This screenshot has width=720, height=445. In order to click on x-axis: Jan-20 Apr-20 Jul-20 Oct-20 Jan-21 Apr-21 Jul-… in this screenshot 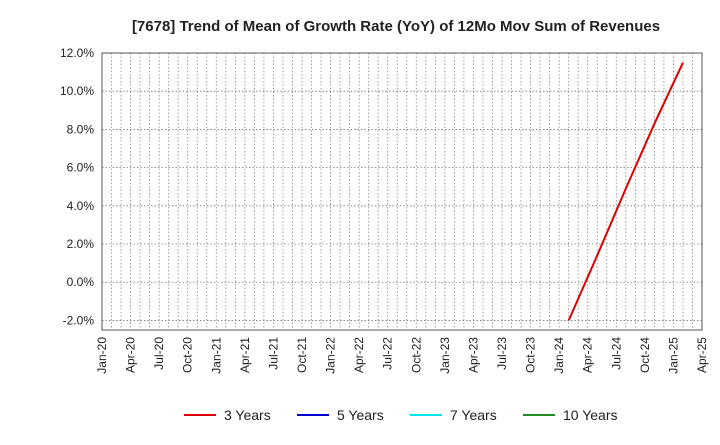, I will do `click(402, 355)`.